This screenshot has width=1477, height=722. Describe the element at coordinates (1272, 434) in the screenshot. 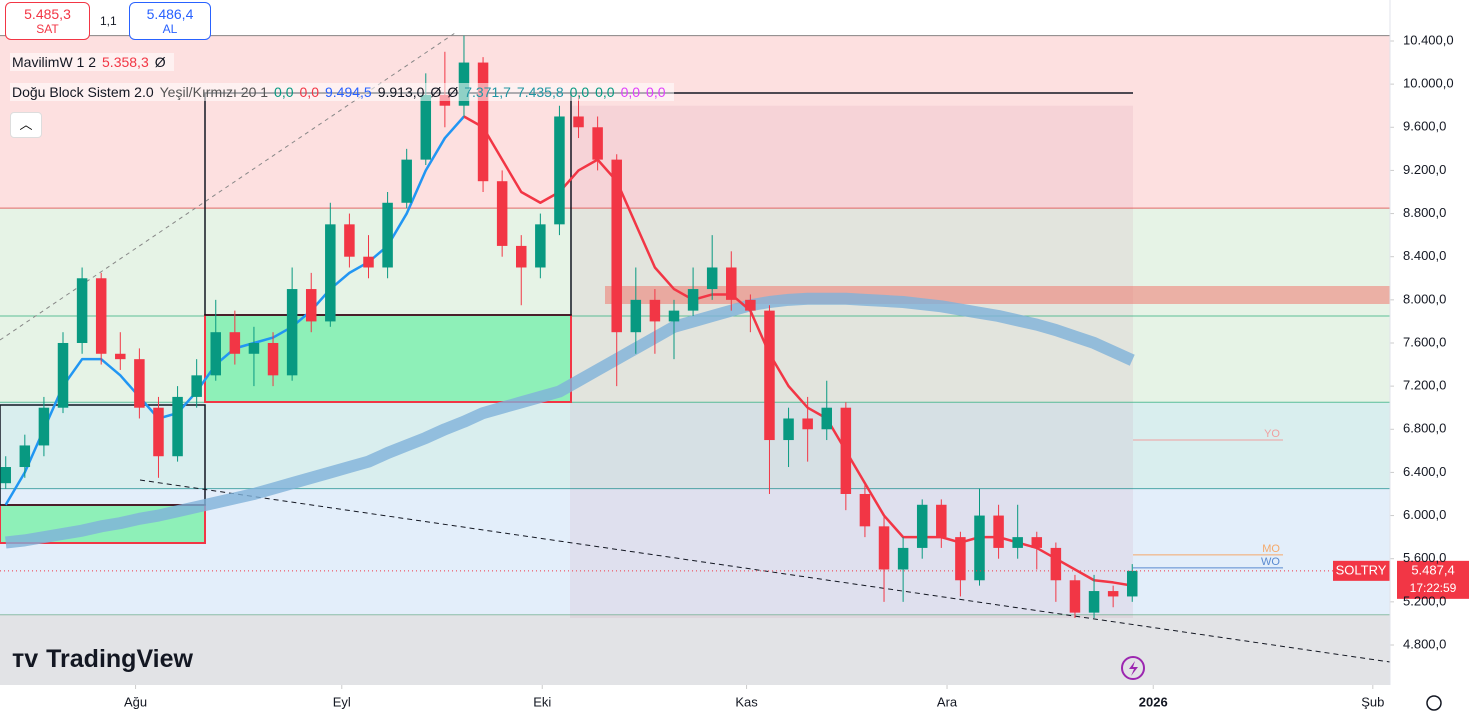

I see `tag-label: YO` at that location.